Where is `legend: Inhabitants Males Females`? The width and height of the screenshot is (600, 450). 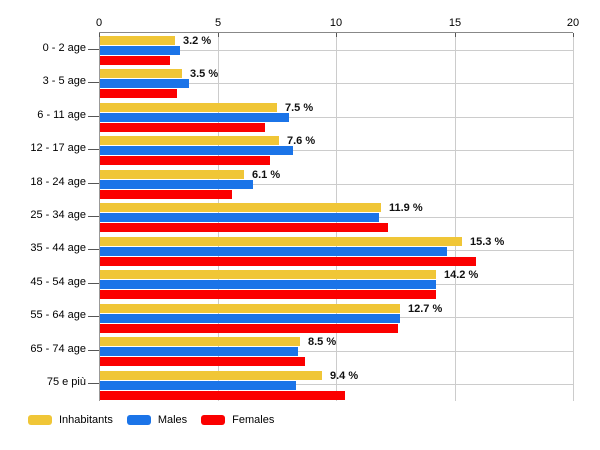
legend: Inhabitants Males Females is located at coordinates (151, 420).